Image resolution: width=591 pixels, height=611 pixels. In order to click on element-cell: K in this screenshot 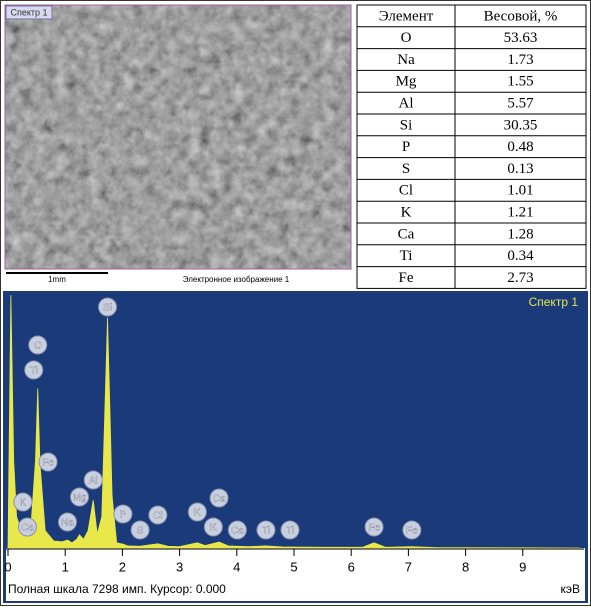, I will do `click(406, 213)`.